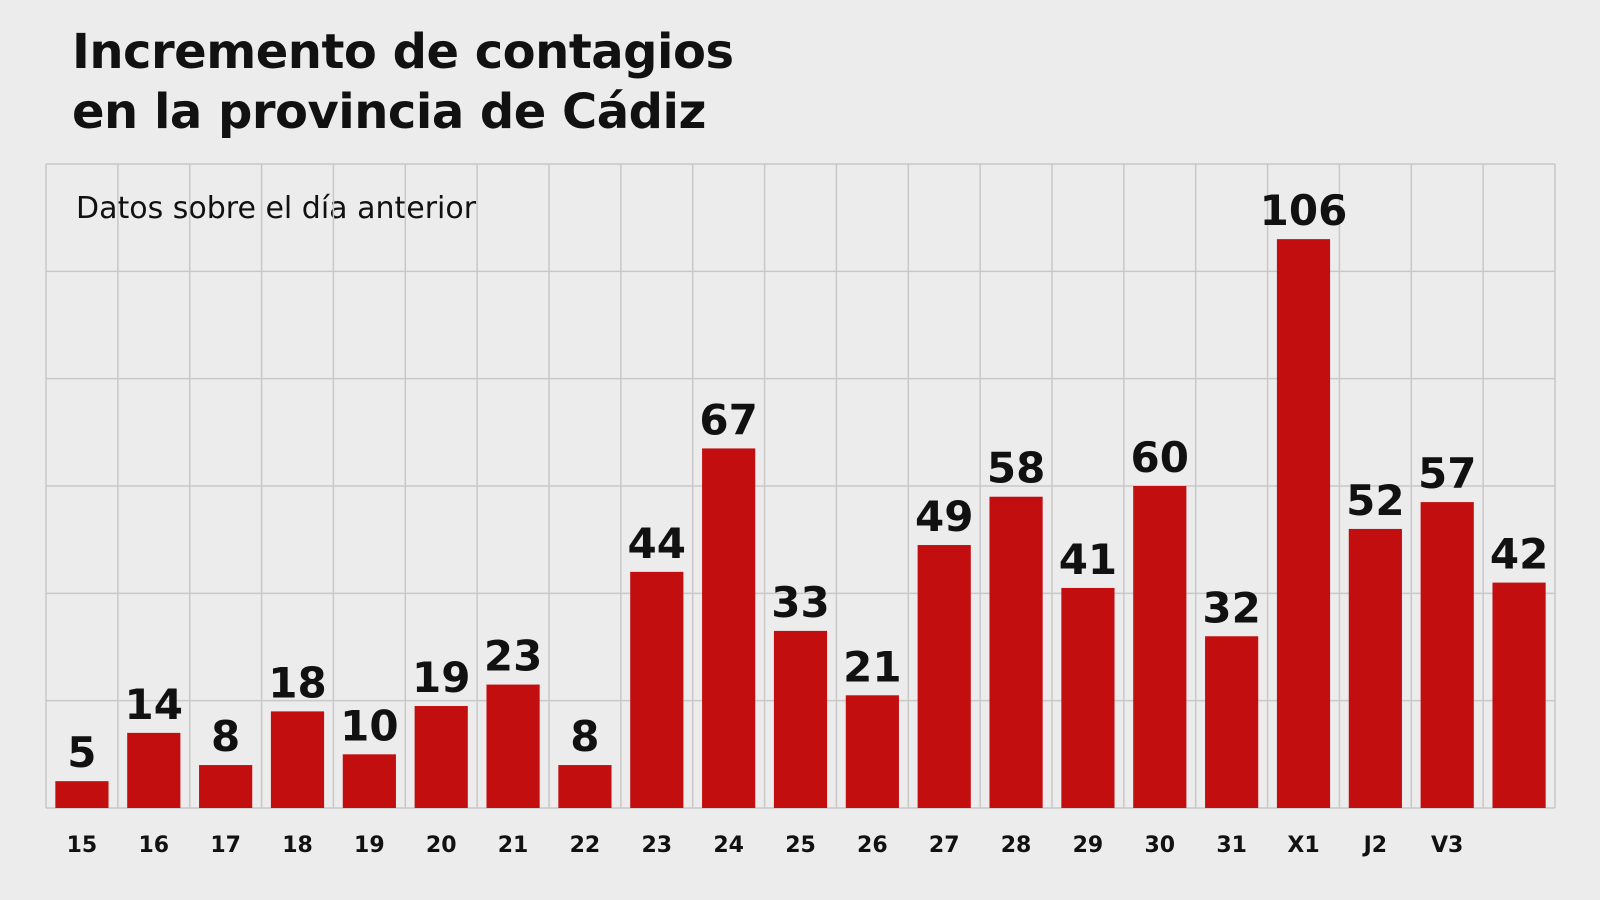 Image resolution: width=1600 pixels, height=900 pixels. Describe the element at coordinates (1231, 607) in the screenshot. I see `data-label: 32` at that location.